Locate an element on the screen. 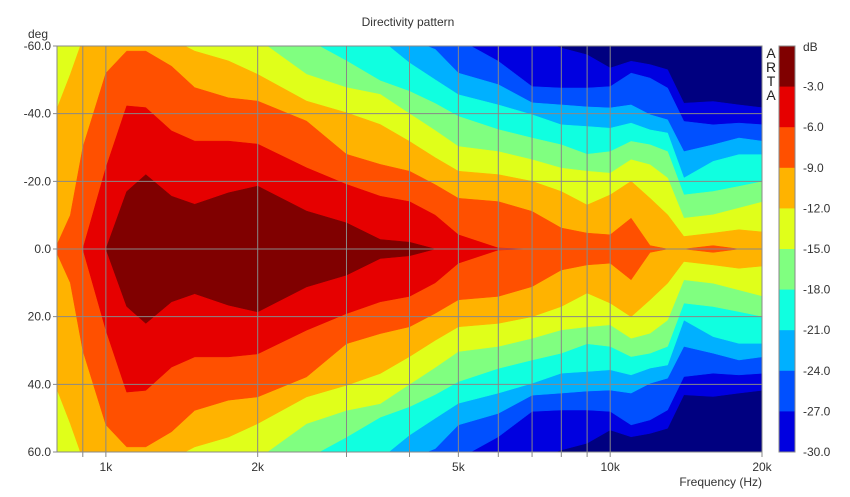 The width and height of the screenshot is (850, 497). chart-title: Directivity pattern is located at coordinates (408, 22).